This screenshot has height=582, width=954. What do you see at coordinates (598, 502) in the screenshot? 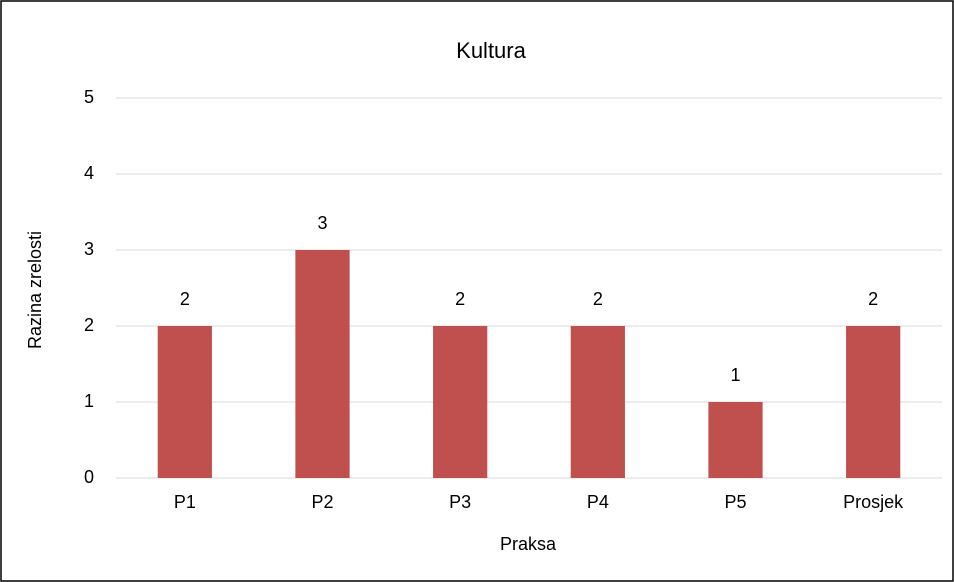
I see `x-tick-label: P4` at bounding box center [598, 502].